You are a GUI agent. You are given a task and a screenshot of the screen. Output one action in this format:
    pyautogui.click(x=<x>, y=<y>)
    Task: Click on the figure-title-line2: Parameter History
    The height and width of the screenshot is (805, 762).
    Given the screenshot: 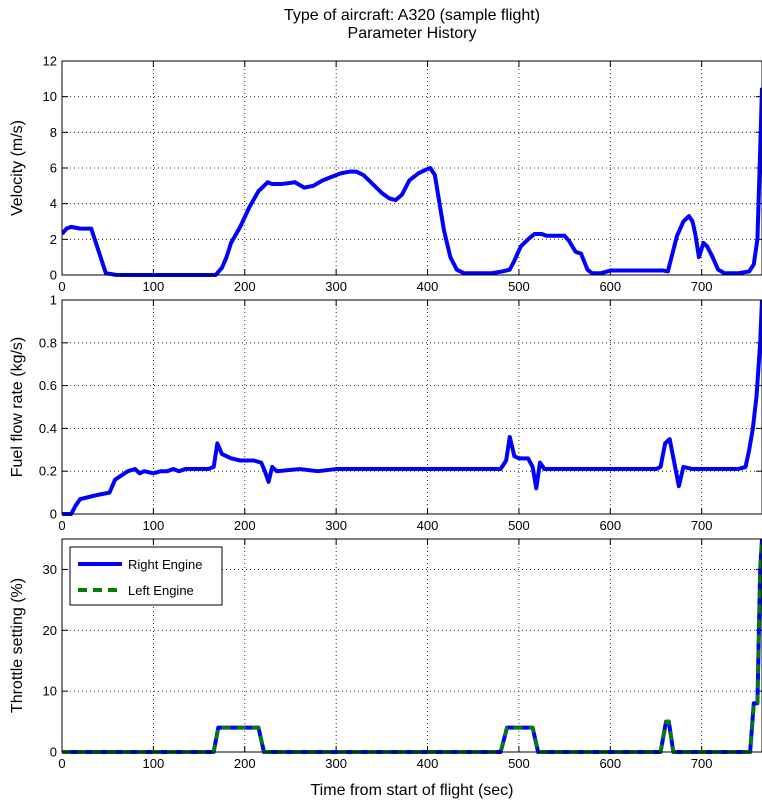 What is the action you would take?
    pyautogui.click(x=412, y=33)
    